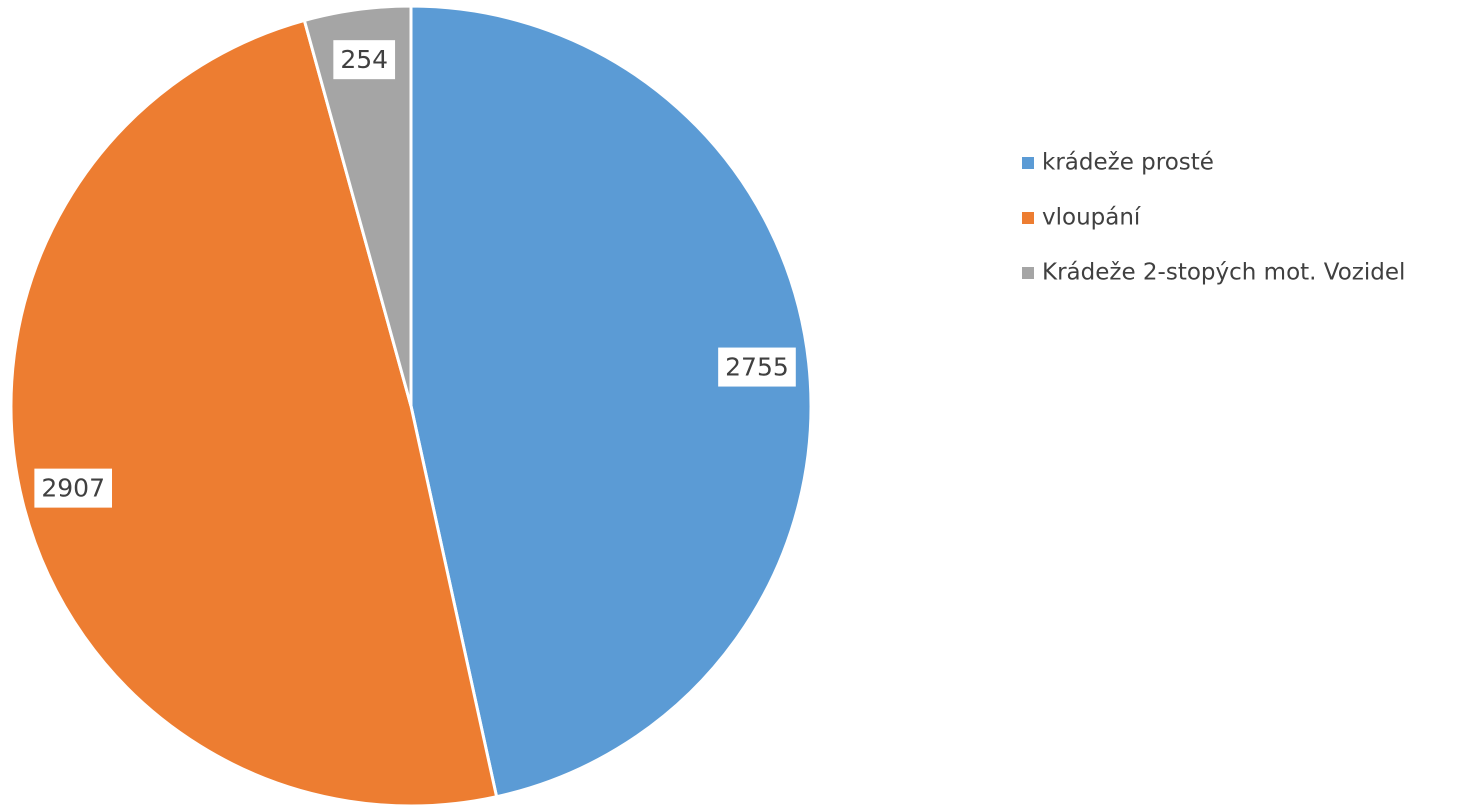  I want to click on legend-label: Krádeže 2-stopých mot. Vozidel, so click(1223, 273).